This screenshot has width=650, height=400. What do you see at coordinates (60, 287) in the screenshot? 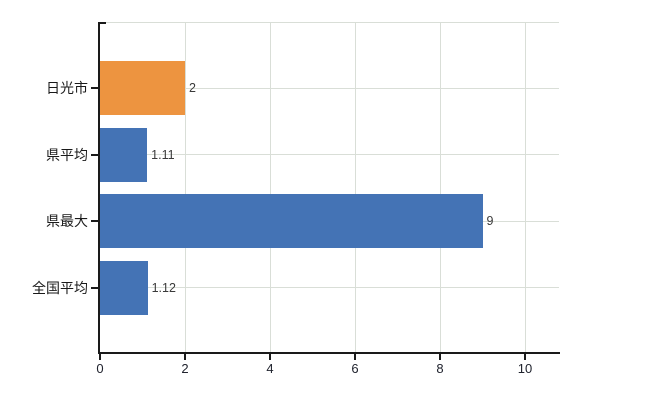
I see `category-label: 全国平均` at bounding box center [60, 287].